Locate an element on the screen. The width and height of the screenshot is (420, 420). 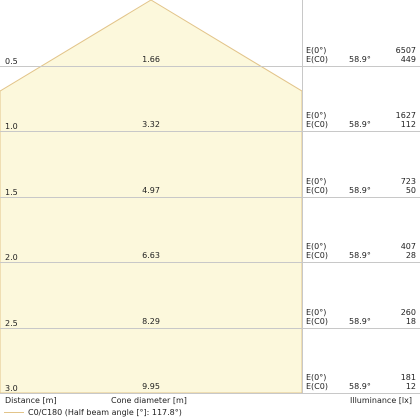
e0-value: 260 is located at coordinates (408, 312).